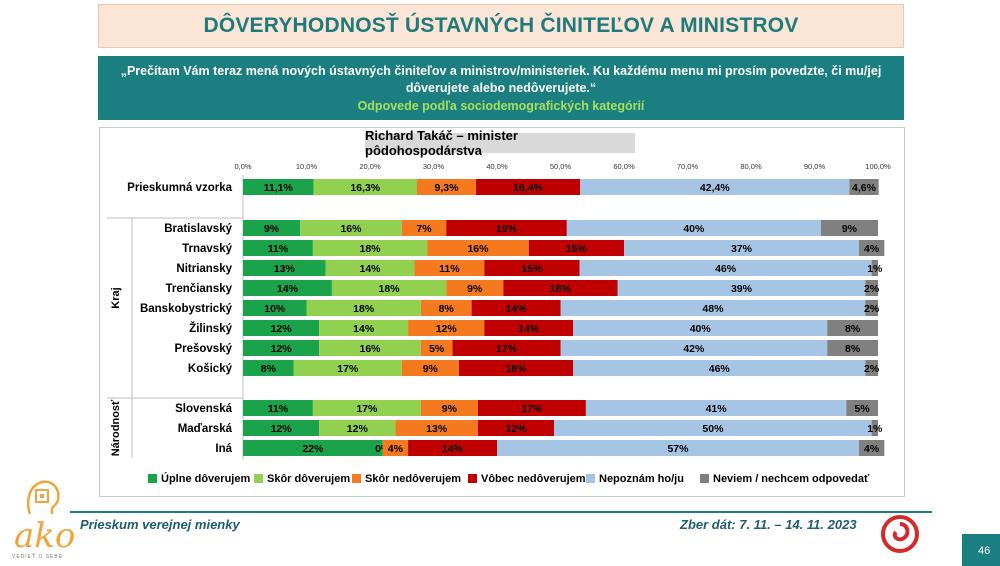  I want to click on bar-data-label: 39%, so click(742, 289).